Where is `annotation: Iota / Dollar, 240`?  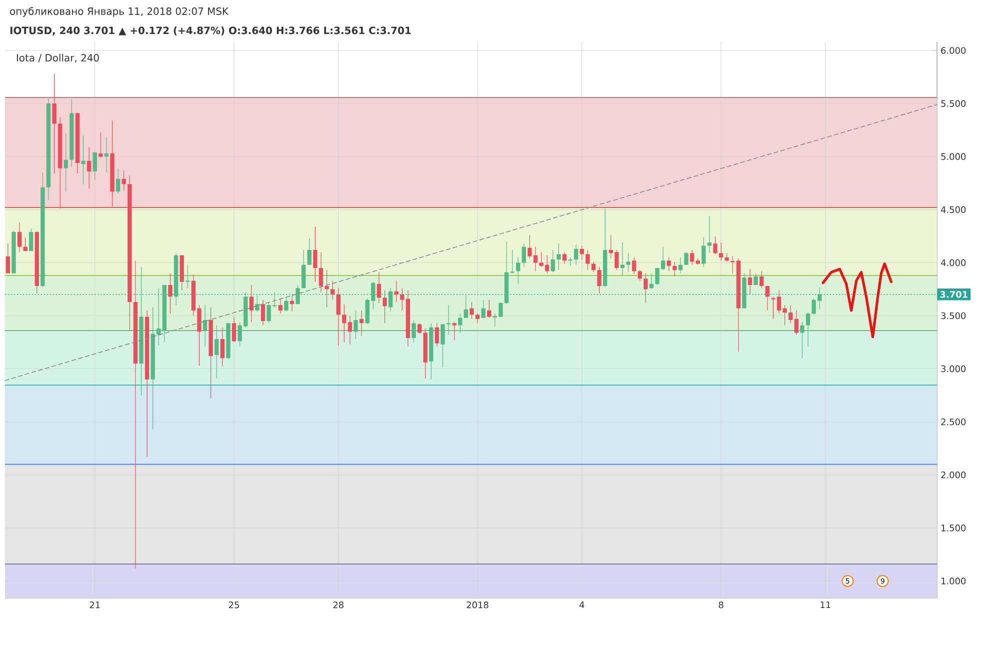
annotation: Iota / Dollar, 240 is located at coordinates (57, 58).